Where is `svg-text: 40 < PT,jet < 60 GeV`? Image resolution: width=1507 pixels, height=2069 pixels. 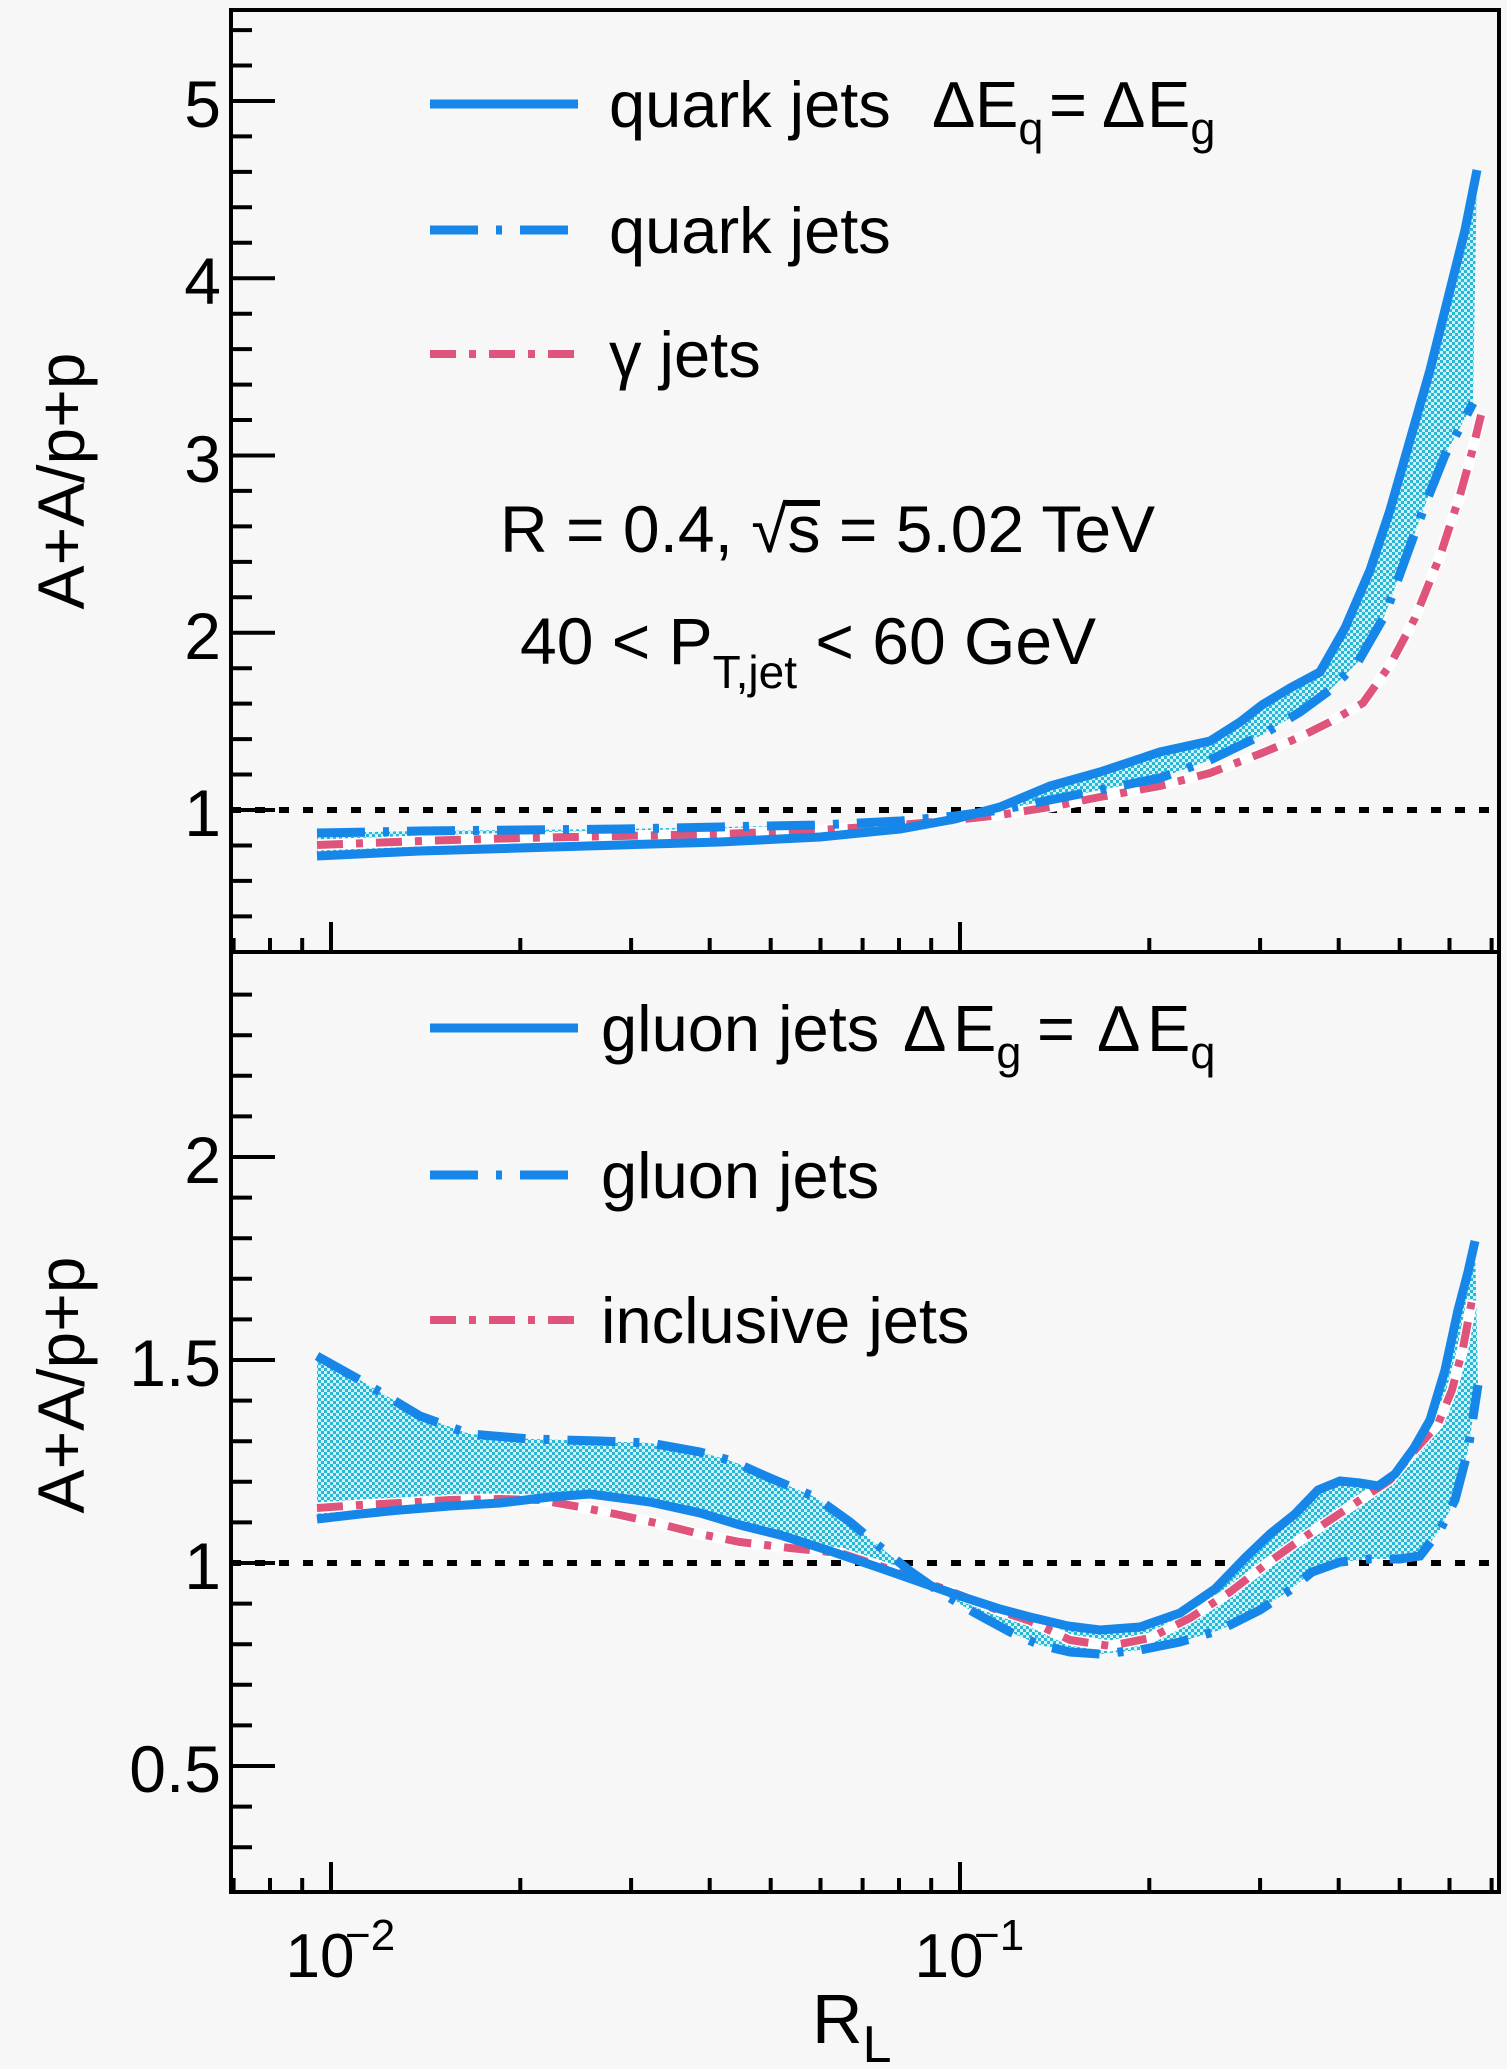
svg-text: 40 < PT,jet < 60 GeV is located at coordinates (808, 651).